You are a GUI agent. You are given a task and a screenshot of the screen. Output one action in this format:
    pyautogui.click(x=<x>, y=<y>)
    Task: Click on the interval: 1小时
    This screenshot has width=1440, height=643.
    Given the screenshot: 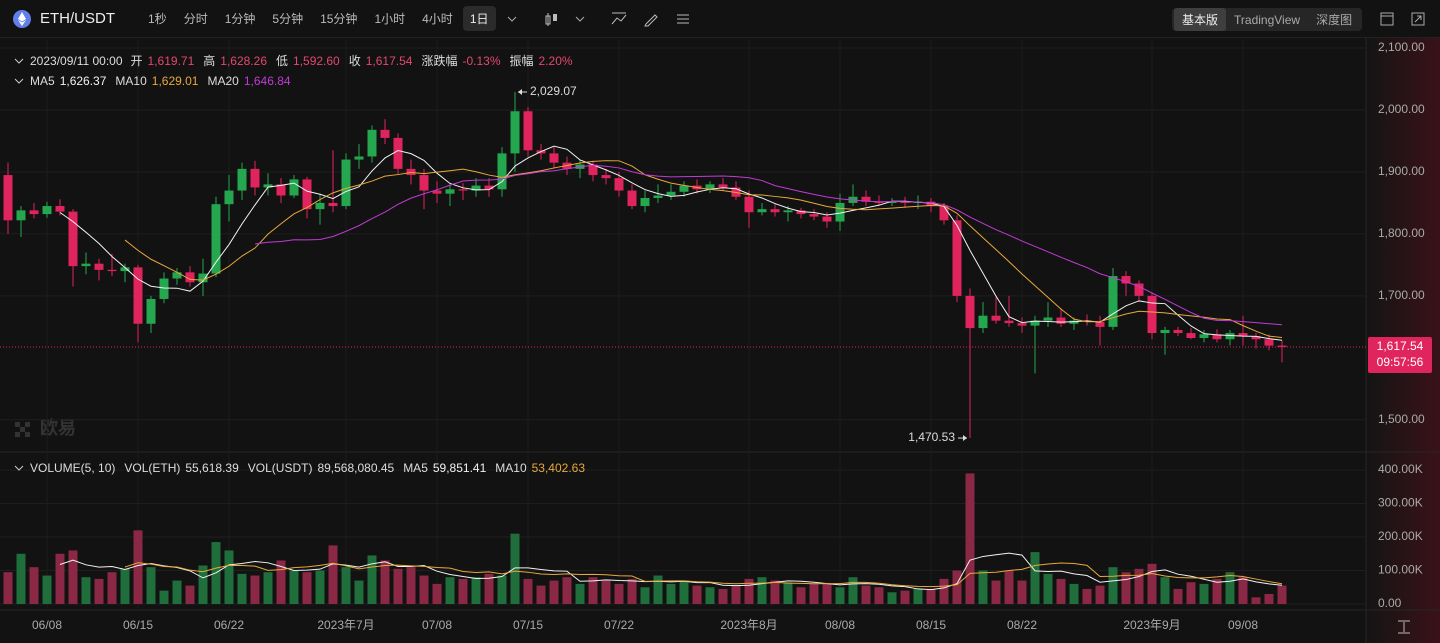 What is the action you would take?
    pyautogui.click(x=390, y=19)
    